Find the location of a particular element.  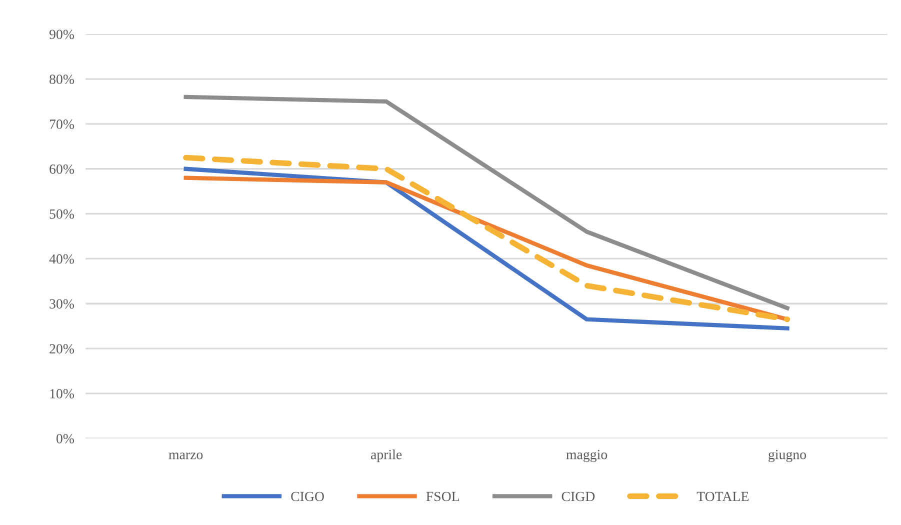

y-tick-label: 50% is located at coordinates (62, 214).